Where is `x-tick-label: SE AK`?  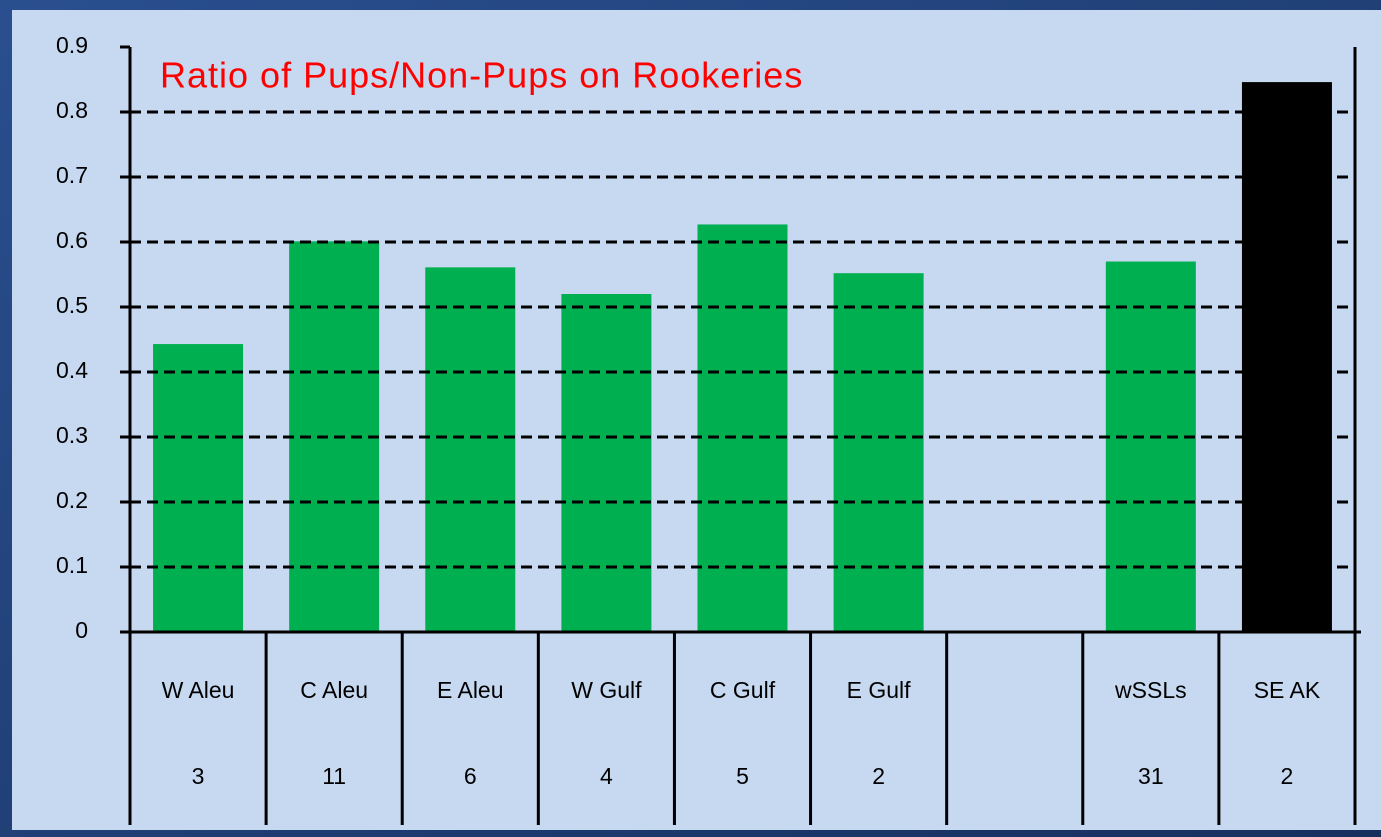
x-tick-label: SE AK is located at coordinates (1287, 690).